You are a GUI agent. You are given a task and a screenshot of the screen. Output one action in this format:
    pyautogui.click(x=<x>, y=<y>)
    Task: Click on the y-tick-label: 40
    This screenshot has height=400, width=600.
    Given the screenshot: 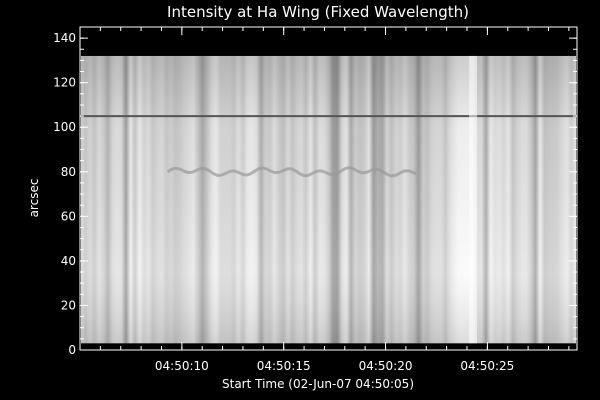 What is the action you would take?
    pyautogui.click(x=68, y=261)
    